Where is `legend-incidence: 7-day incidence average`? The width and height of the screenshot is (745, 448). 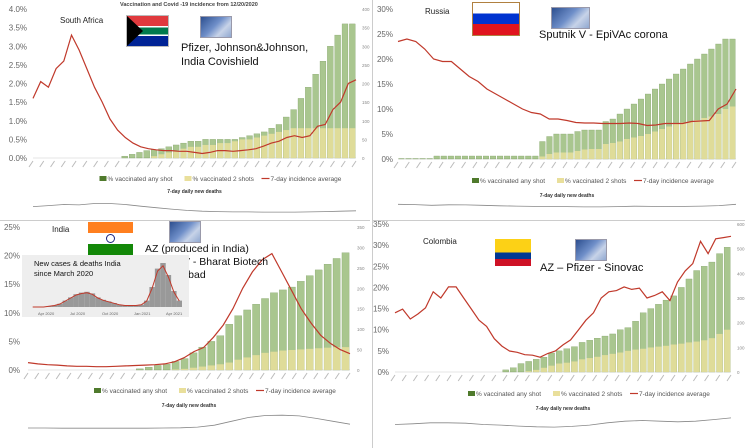
legend-incidence: 7-day incidence average is located at coordinates (300, 391).